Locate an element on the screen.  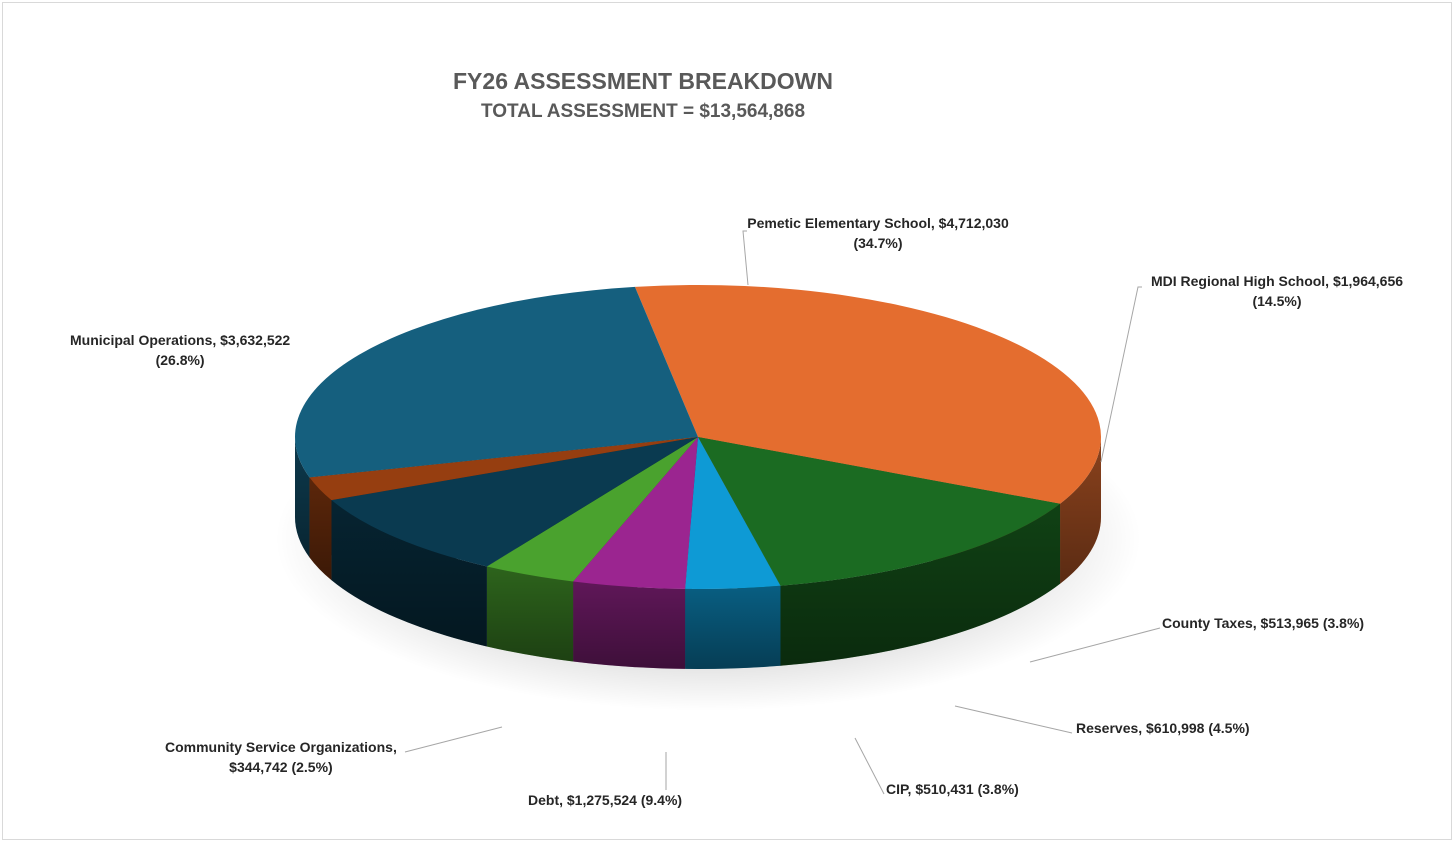
data-label-line: CIP, $510,431 (3.8%) is located at coordinates (952, 789).